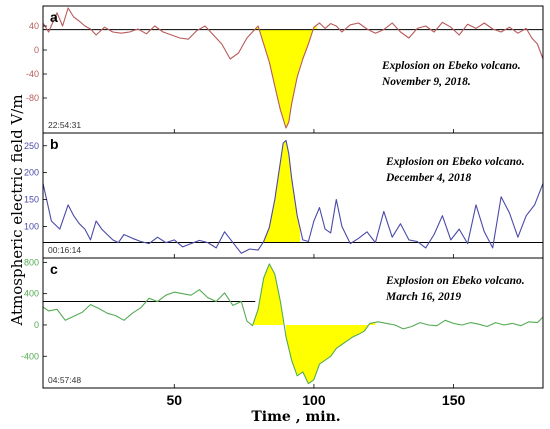  I want to click on y-tick-a-3: -80, so click(32, 98).